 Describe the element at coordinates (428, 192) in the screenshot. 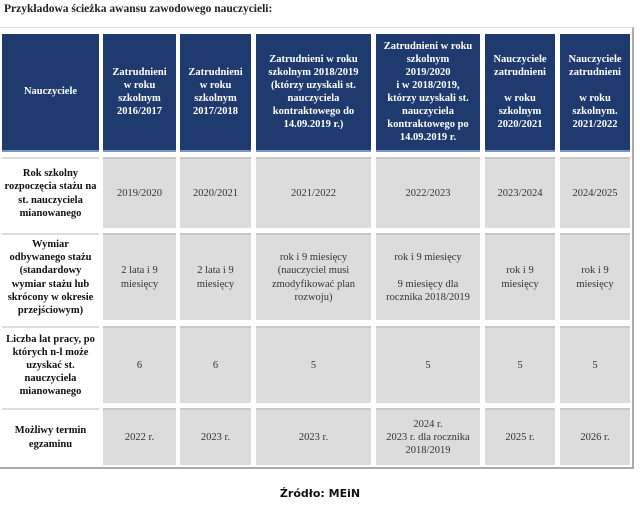

I see `table-cell: 2022/2023` at that location.